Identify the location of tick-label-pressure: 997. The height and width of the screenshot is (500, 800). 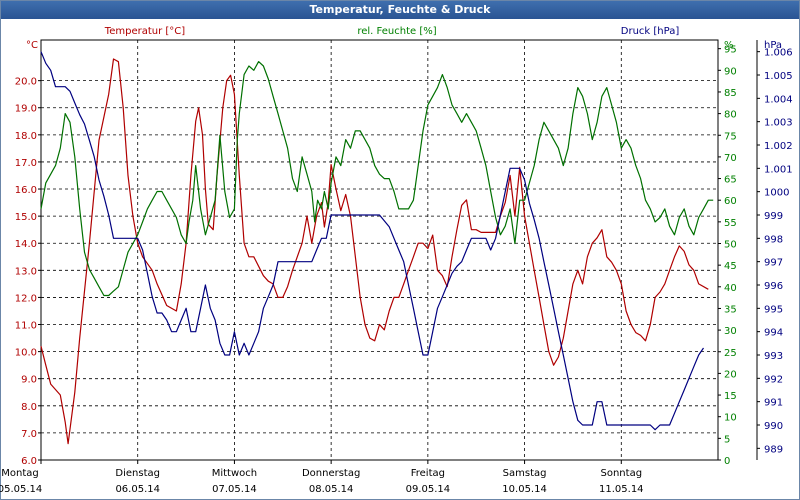
(773, 263).